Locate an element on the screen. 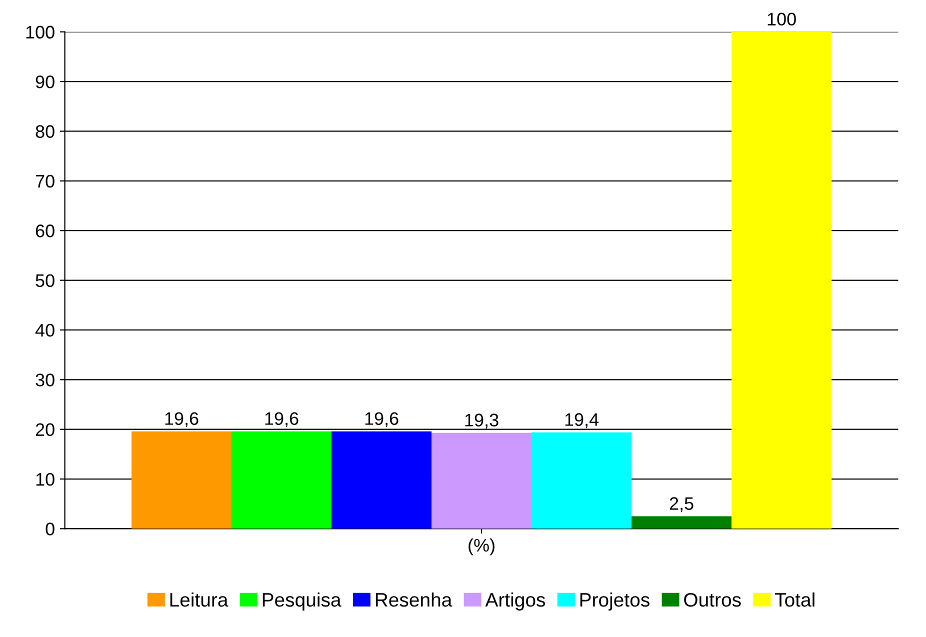 This screenshot has height=637, width=926. legend-label: Leitura is located at coordinates (199, 599).